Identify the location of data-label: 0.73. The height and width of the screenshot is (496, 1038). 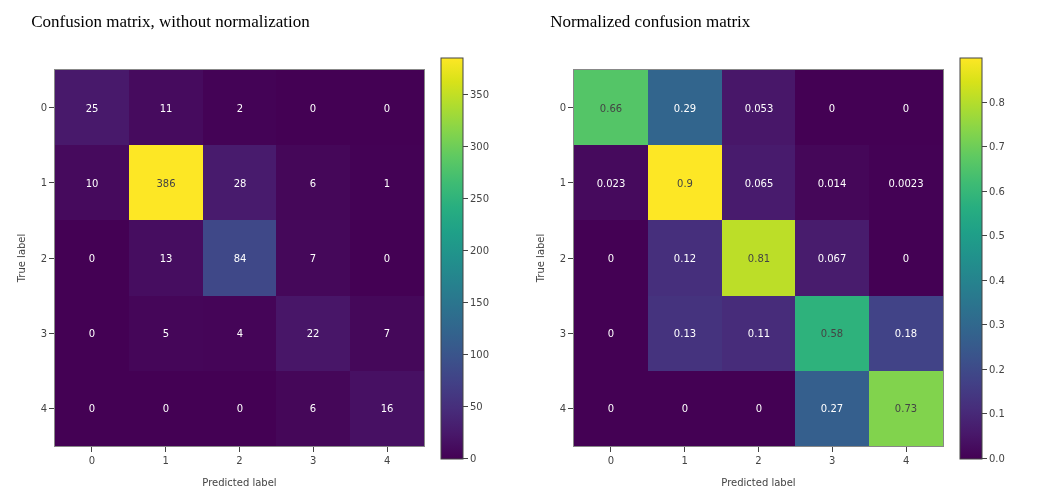
(906, 408).